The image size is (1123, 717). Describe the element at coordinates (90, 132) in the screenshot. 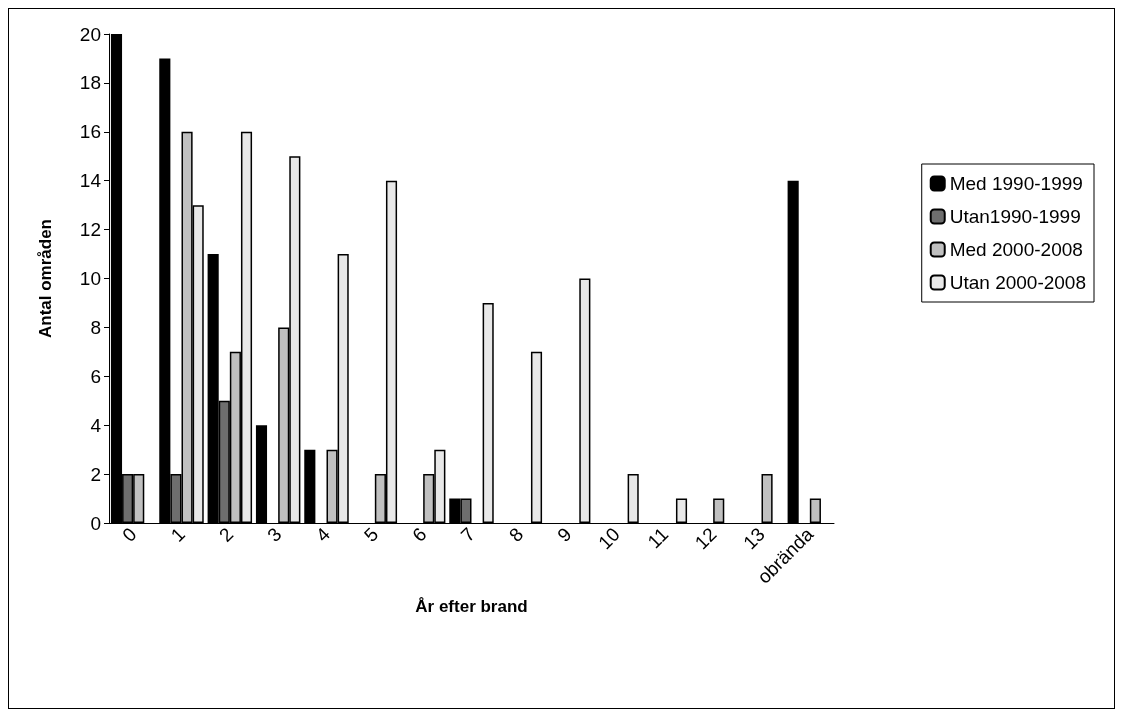

I see `y-tick-label: 16` at that location.